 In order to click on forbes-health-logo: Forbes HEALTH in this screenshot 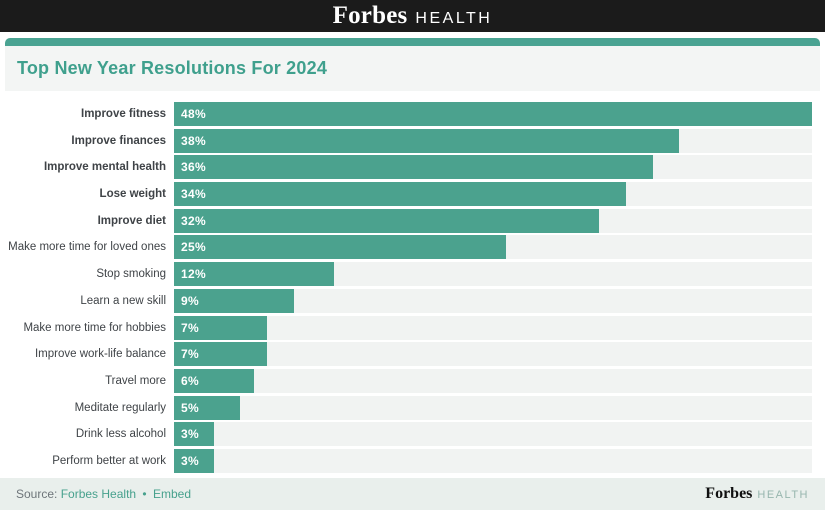, I will do `click(413, 16)`.